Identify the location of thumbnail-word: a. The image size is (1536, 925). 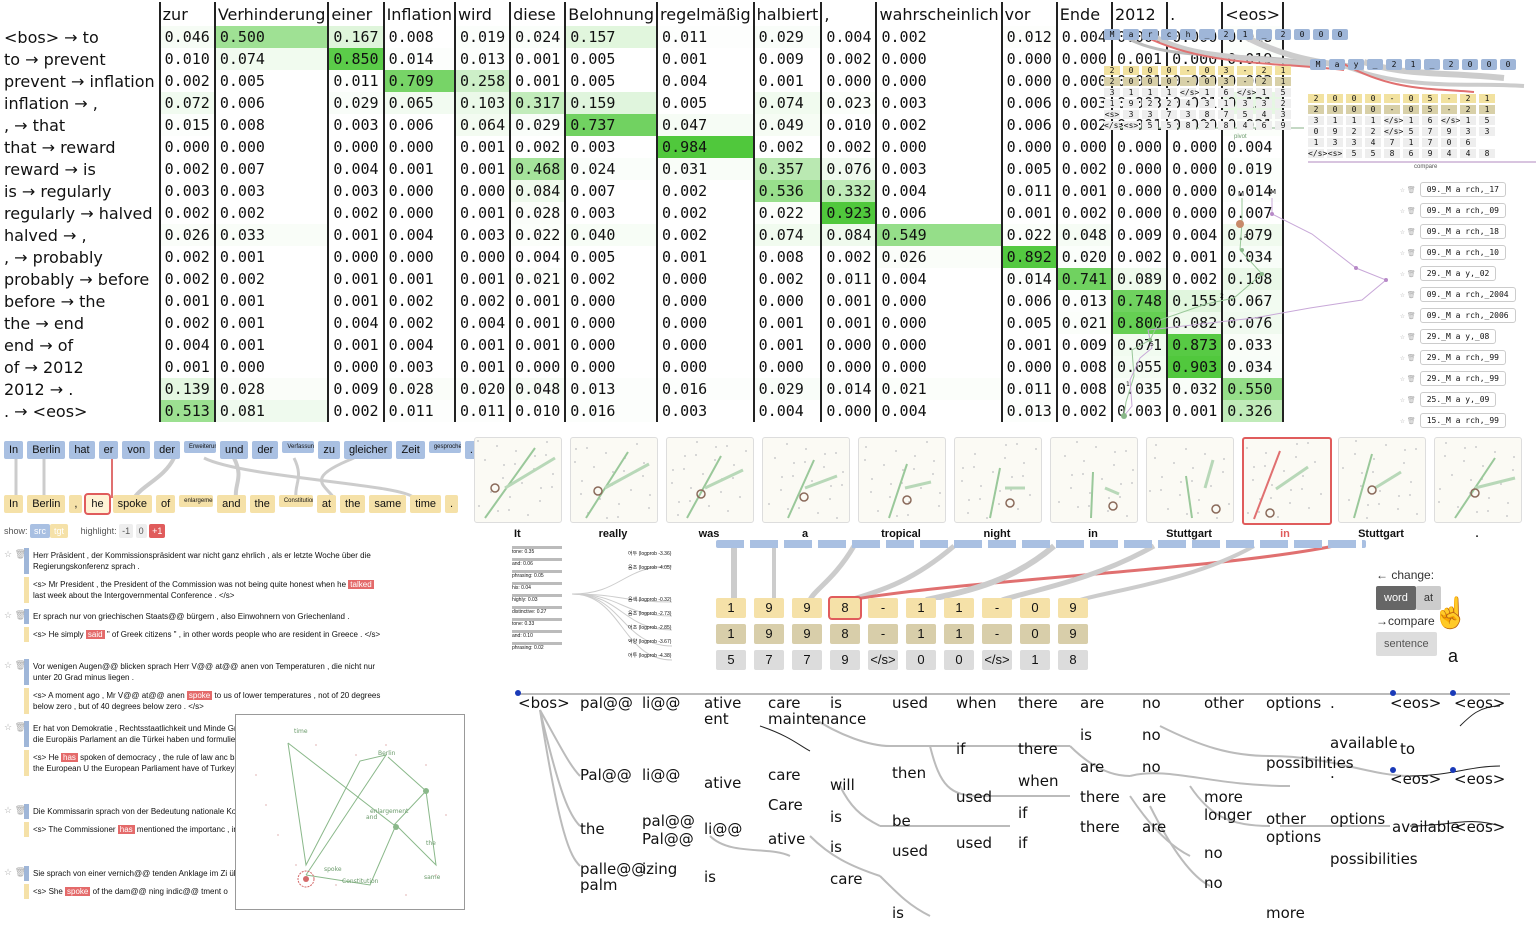
(805, 534).